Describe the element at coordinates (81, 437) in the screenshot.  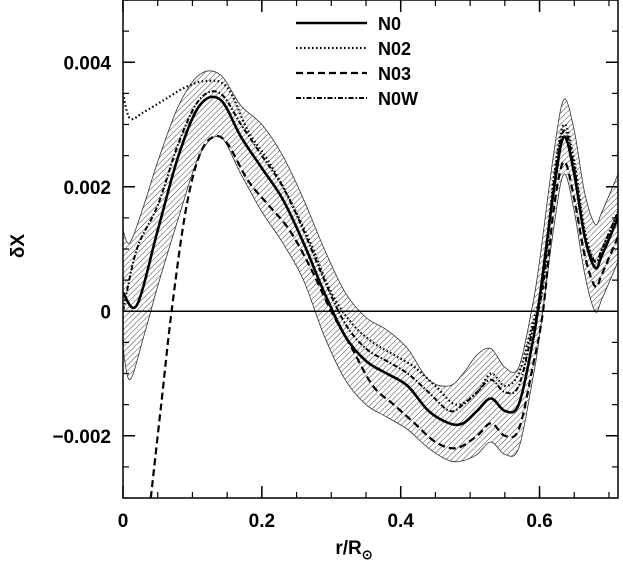
I see `y-tick-label: −0.002` at that location.